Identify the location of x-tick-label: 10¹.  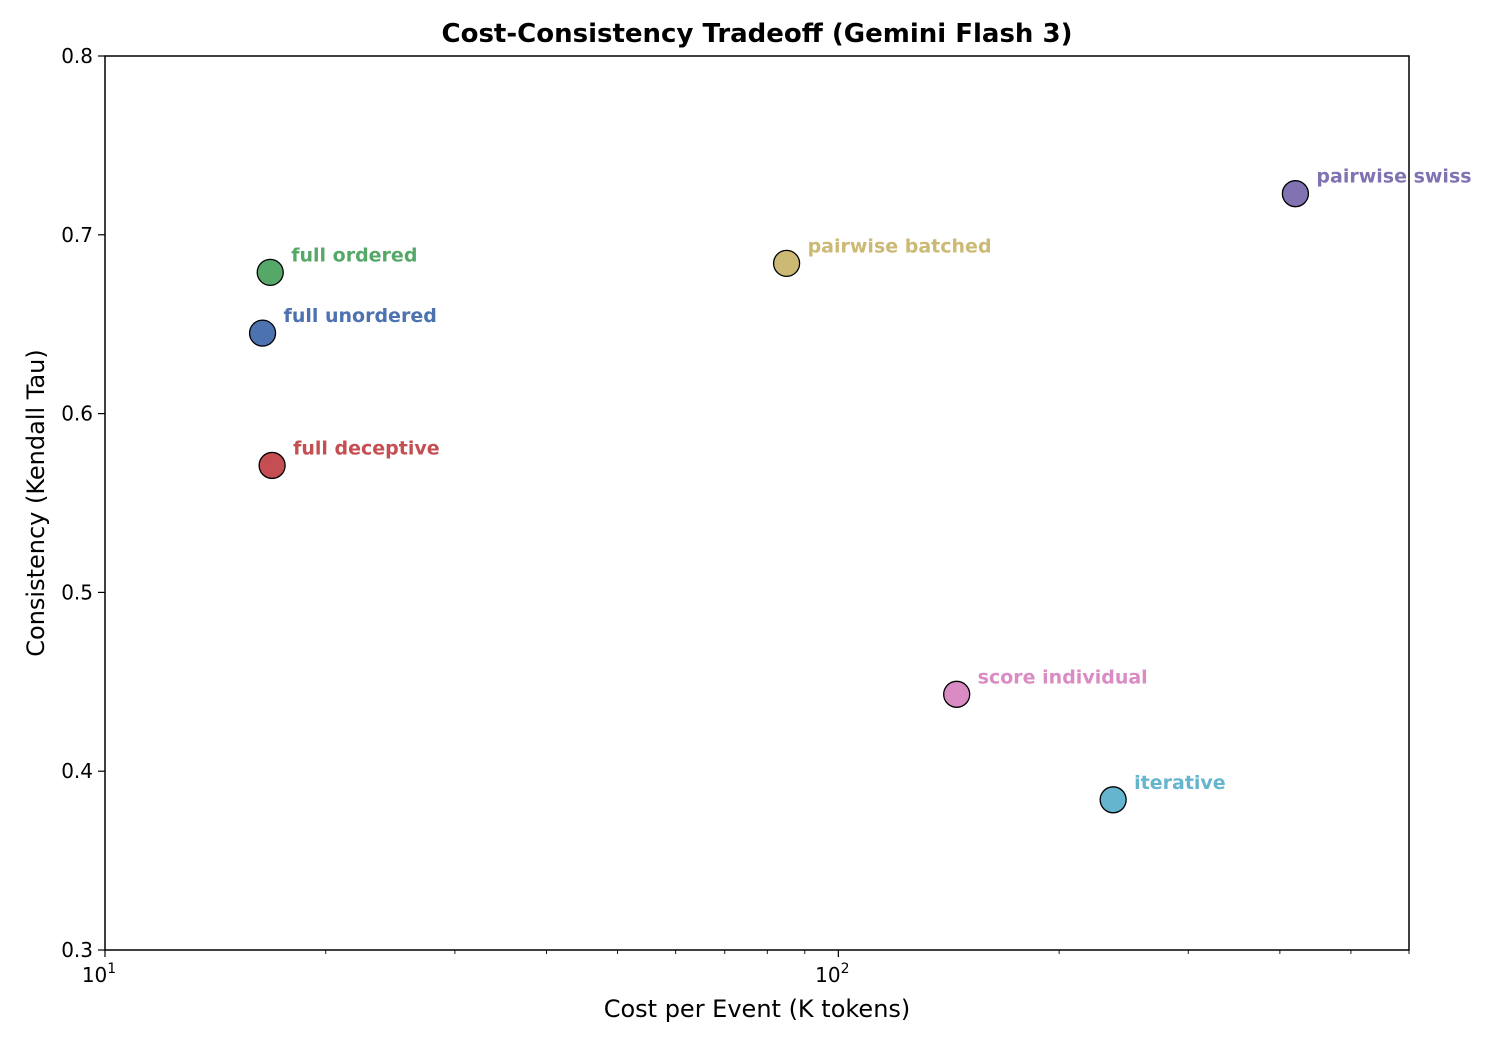
(99, 974).